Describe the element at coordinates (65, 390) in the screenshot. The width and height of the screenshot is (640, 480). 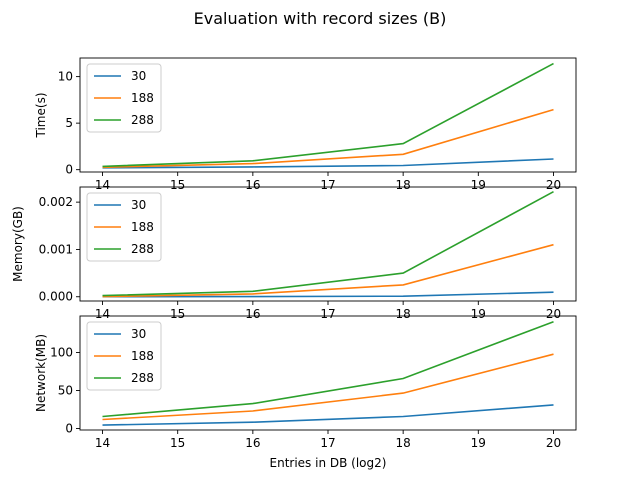
I see `y-tick-label: 50` at that location.